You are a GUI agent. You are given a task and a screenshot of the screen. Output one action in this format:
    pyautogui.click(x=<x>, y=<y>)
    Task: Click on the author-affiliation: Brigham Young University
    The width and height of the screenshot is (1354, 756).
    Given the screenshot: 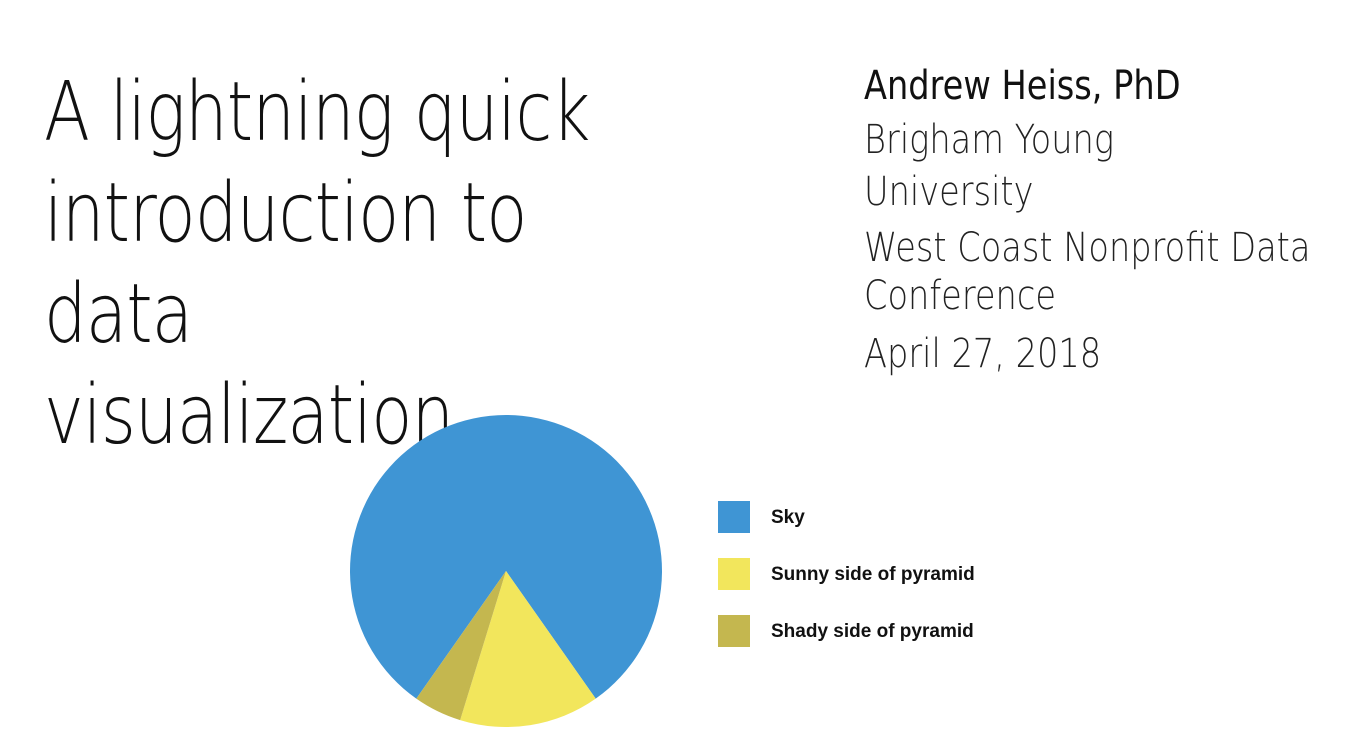 What is the action you would take?
    pyautogui.click(x=989, y=166)
    